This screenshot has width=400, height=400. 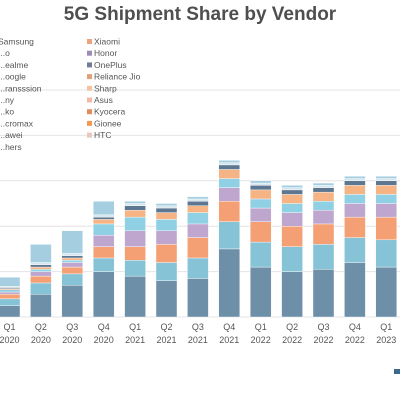 I want to click on legend-label: ...ransssion, so click(x=21, y=88).